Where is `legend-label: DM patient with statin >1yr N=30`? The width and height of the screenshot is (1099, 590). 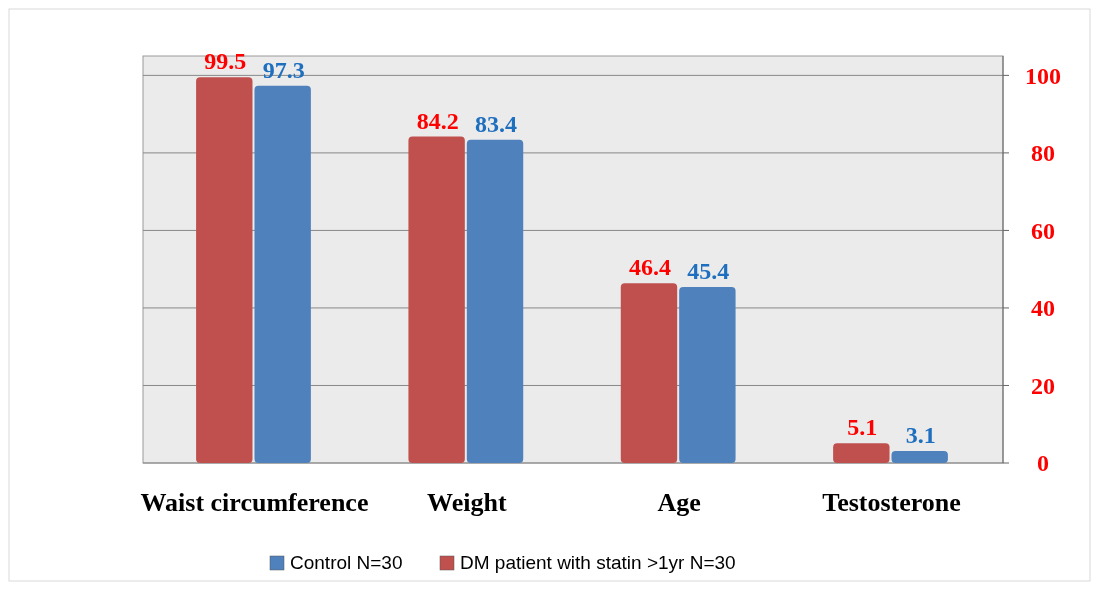
legend-label: DM patient with statin >1yr N=30 is located at coordinates (598, 562).